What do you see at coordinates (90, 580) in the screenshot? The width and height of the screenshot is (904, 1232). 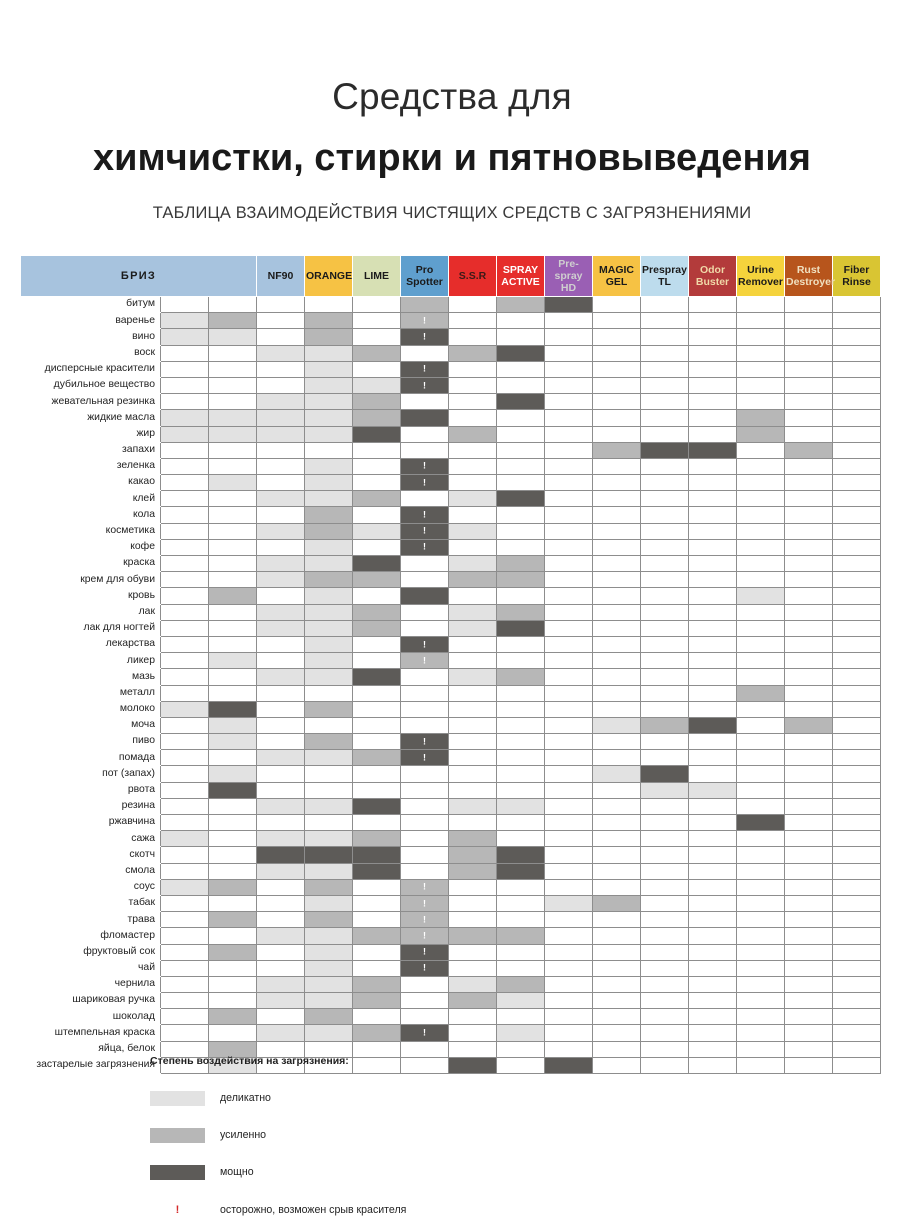 I see `row-label: крем для обуви` at bounding box center [90, 580].